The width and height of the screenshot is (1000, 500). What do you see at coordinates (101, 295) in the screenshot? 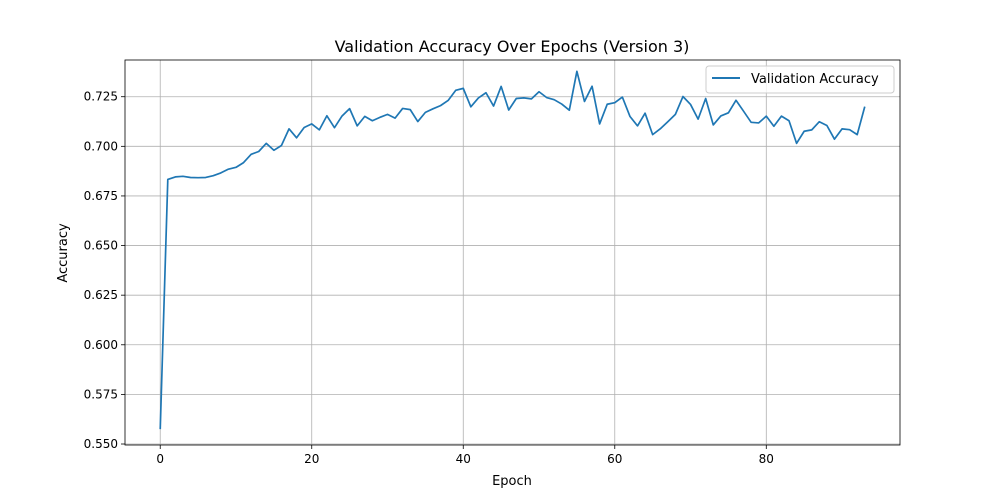
I see `y-tick-label: 0.625` at bounding box center [101, 295].